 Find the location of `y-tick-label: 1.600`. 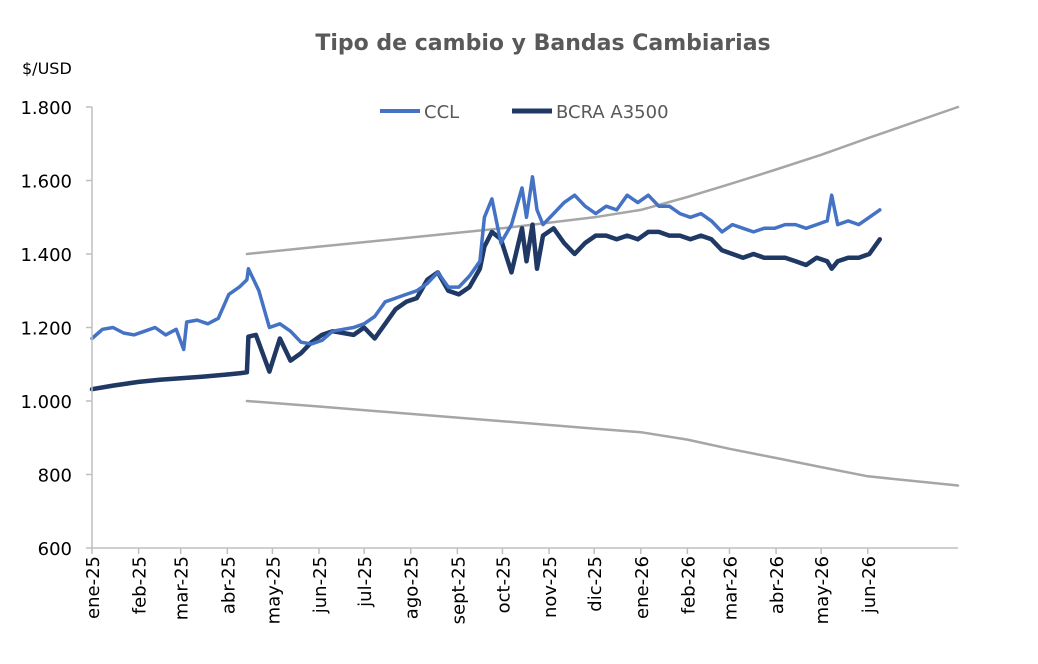

y-tick-label: 1.600 is located at coordinates (46, 182).